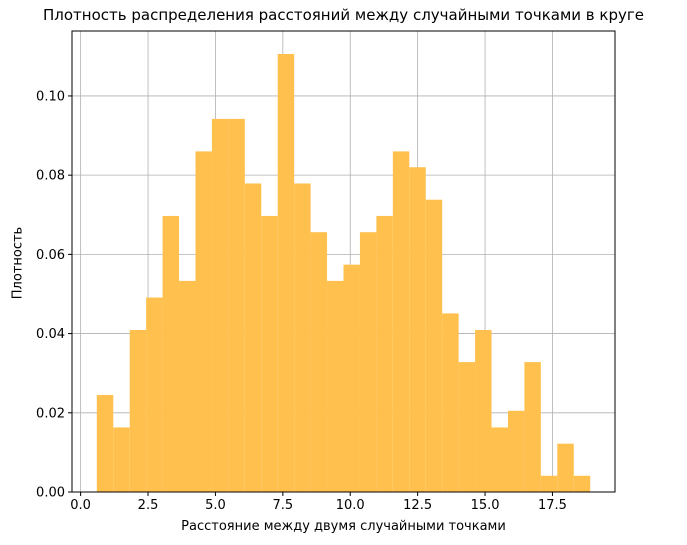 This screenshot has height=545, width=687. Describe the element at coordinates (50, 334) in the screenshot. I see `y-tick-label: 0.04` at that location.